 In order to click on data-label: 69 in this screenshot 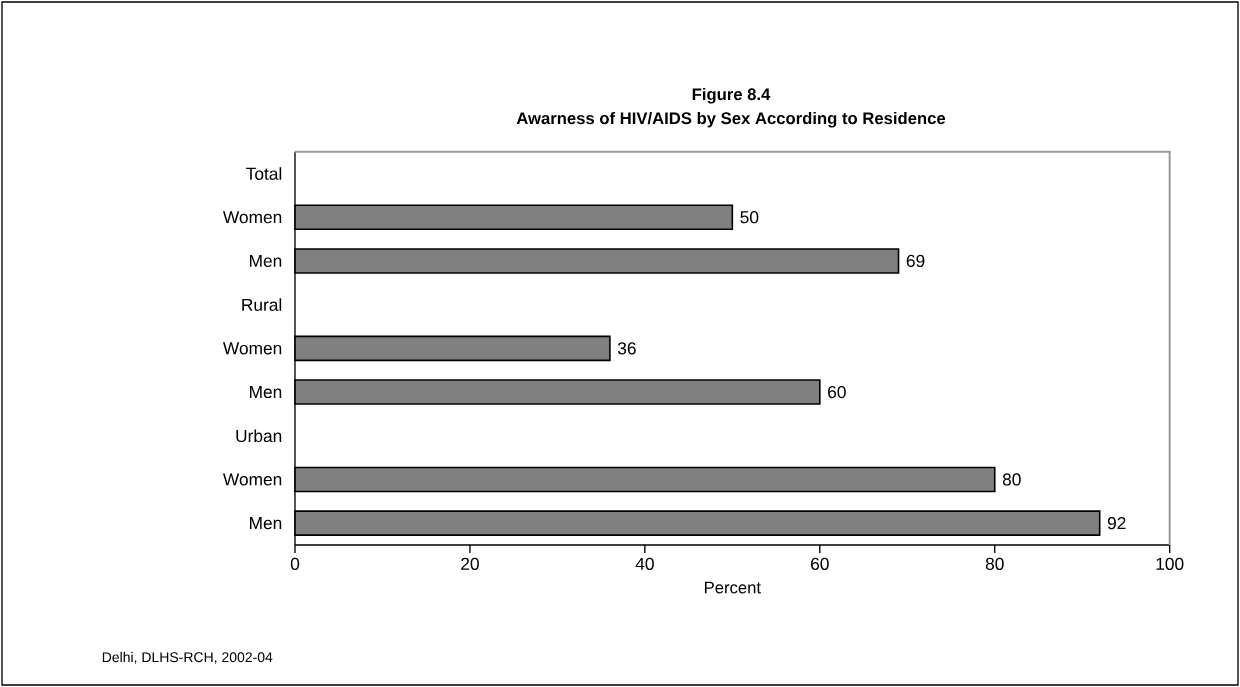, I will do `click(915, 261)`.